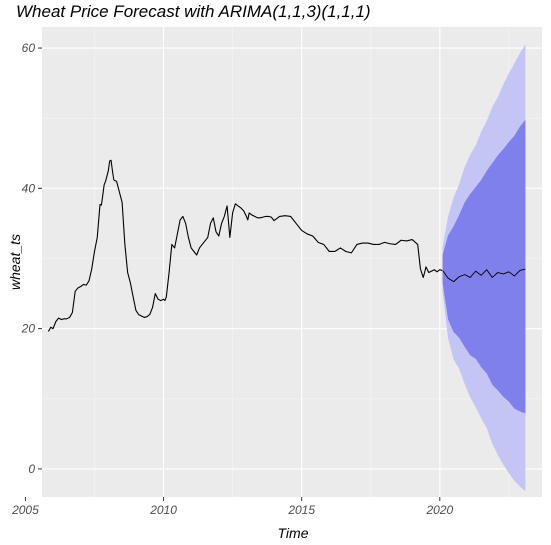 This screenshot has height=545, width=551. I want to click on y-tick-label: 20, so click(28, 329).